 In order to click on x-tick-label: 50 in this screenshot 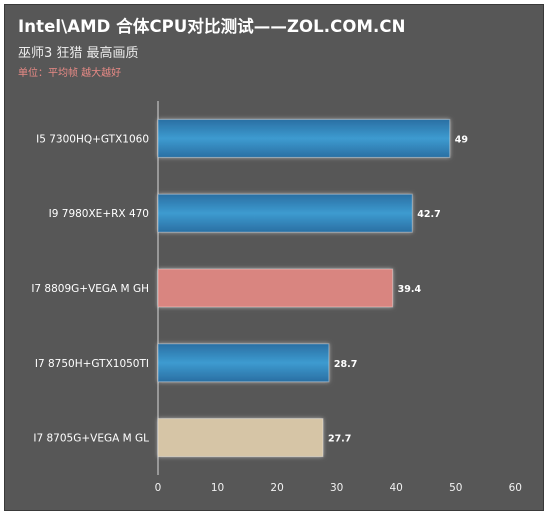, I will do `click(455, 488)`.